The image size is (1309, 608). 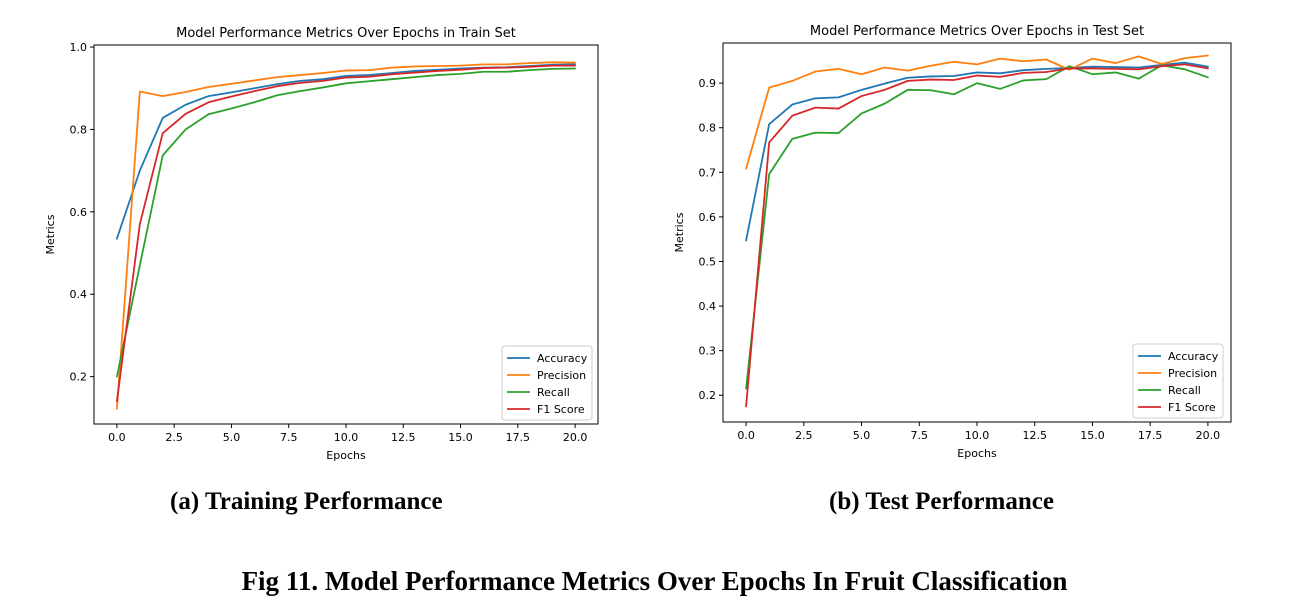 What do you see at coordinates (708, 83) in the screenshot?
I see `y-tick-label: 0.9` at bounding box center [708, 83].